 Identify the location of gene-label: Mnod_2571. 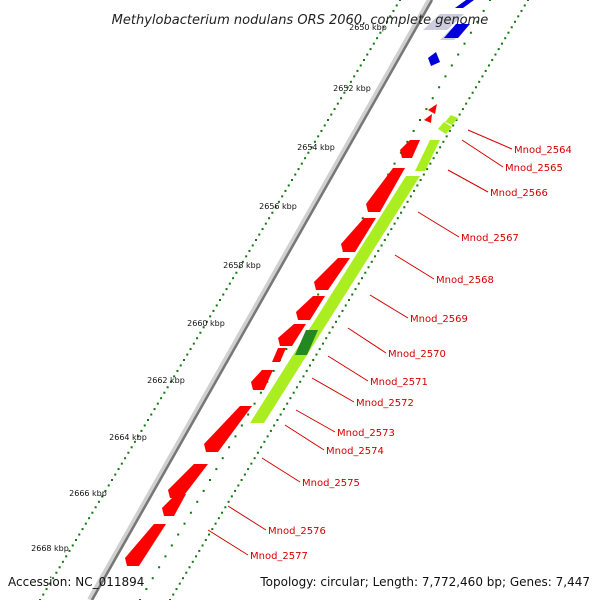
(399, 382).